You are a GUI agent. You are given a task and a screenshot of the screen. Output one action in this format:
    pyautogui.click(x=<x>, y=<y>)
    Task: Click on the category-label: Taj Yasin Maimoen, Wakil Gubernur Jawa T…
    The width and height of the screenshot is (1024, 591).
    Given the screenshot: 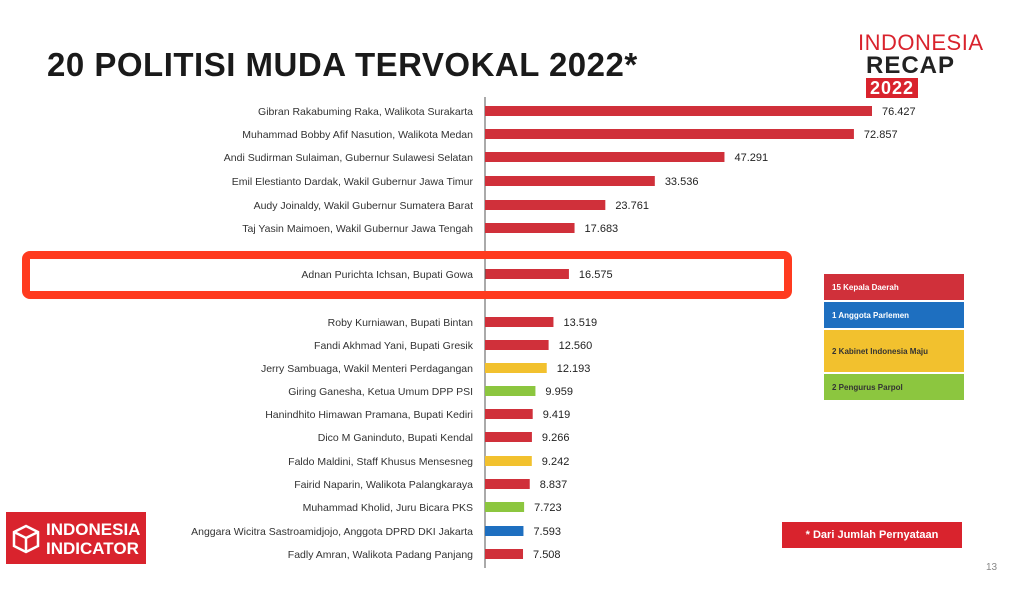 What is the action you would take?
    pyautogui.click(x=357, y=229)
    